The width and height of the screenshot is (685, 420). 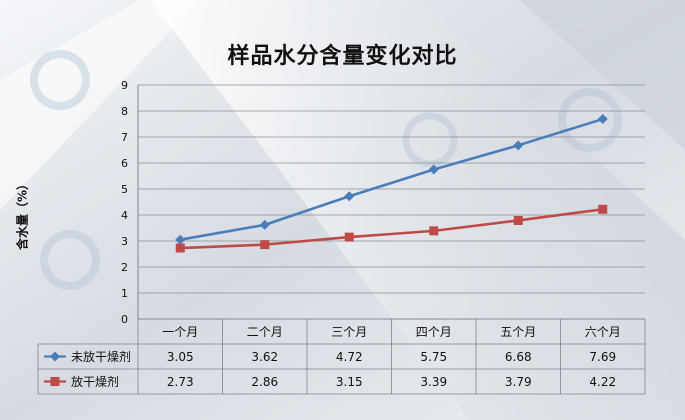 I want to click on data-label: 3.05, so click(x=180, y=357).